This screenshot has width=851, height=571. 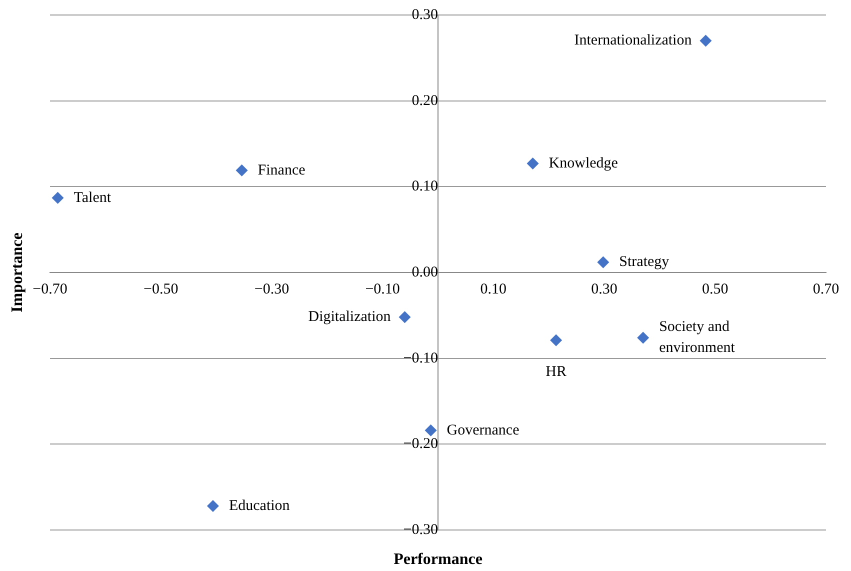 I want to click on annotation: Strategy, so click(x=644, y=262).